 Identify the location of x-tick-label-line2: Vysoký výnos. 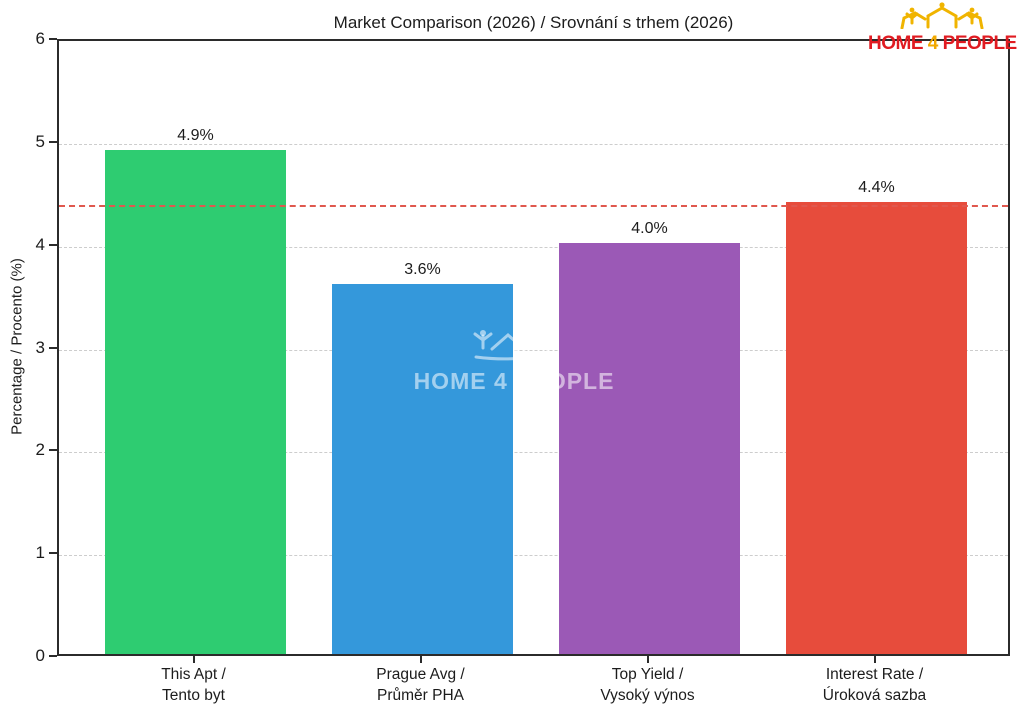
(647, 695).